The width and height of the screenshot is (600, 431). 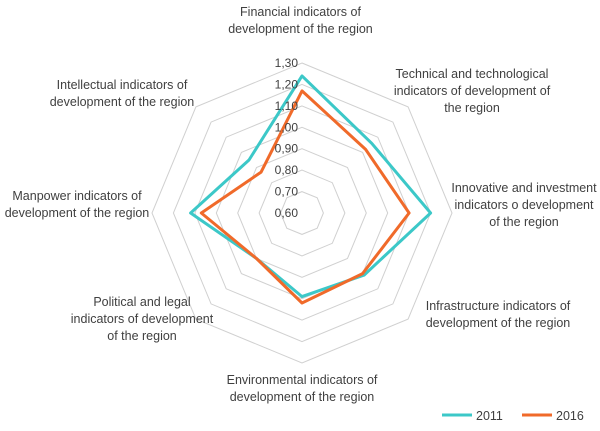 What do you see at coordinates (287, 138) in the screenshot?
I see `tick-labels: 0,60 0,70 0,80 0,90 1,00 1,10 1,20 1,30` at bounding box center [287, 138].